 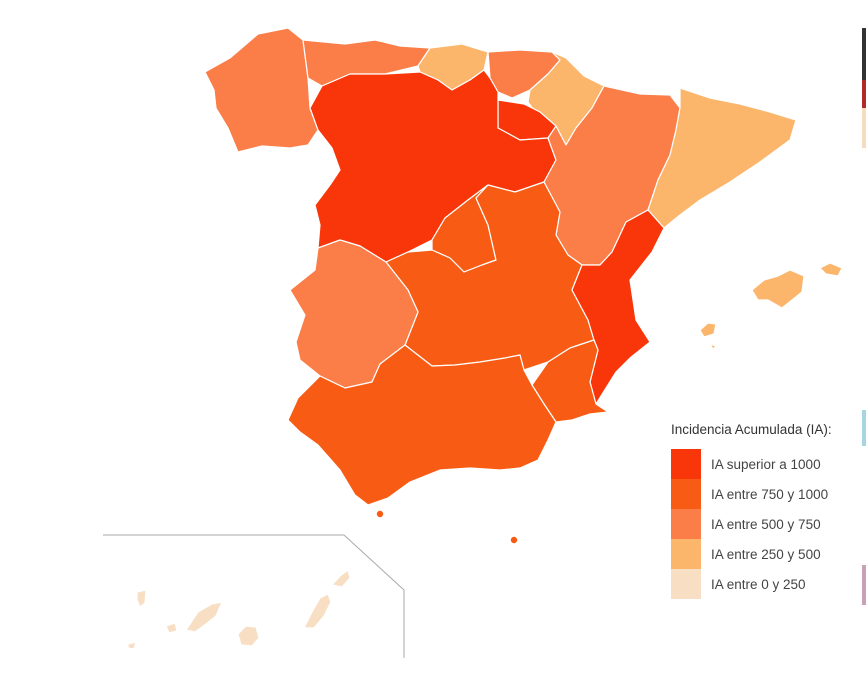 I want to click on legend-label: IA entre 0 y 250, so click(x=758, y=584).